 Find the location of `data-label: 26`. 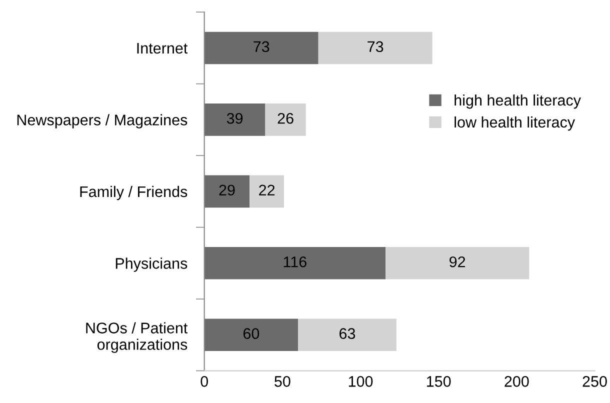

data-label: 26 is located at coordinates (286, 118).